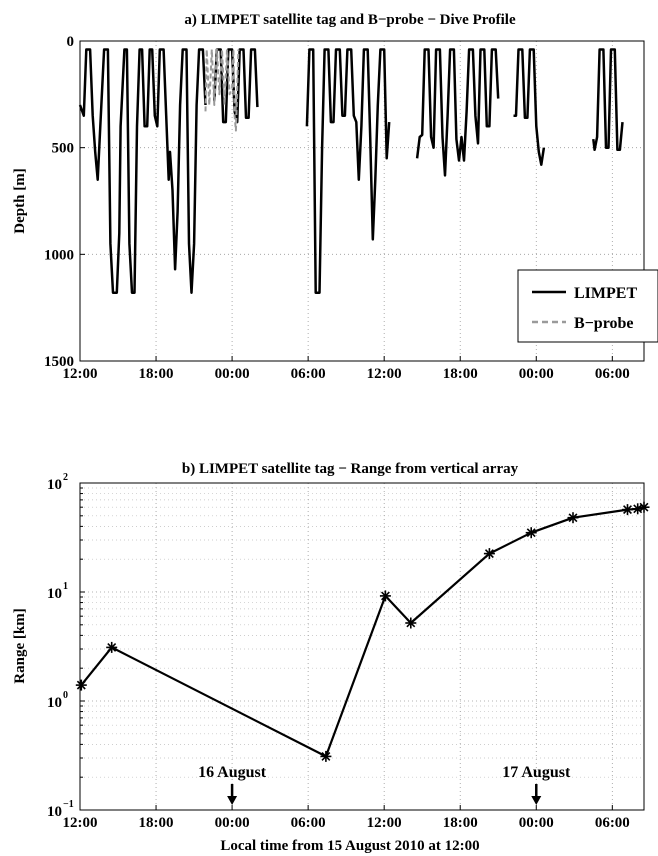 This screenshot has width=658, height=856. What do you see at coordinates (59, 202) in the screenshot?
I see `panel-a-y-tick-labels: 0 500 1000 1500` at bounding box center [59, 202].